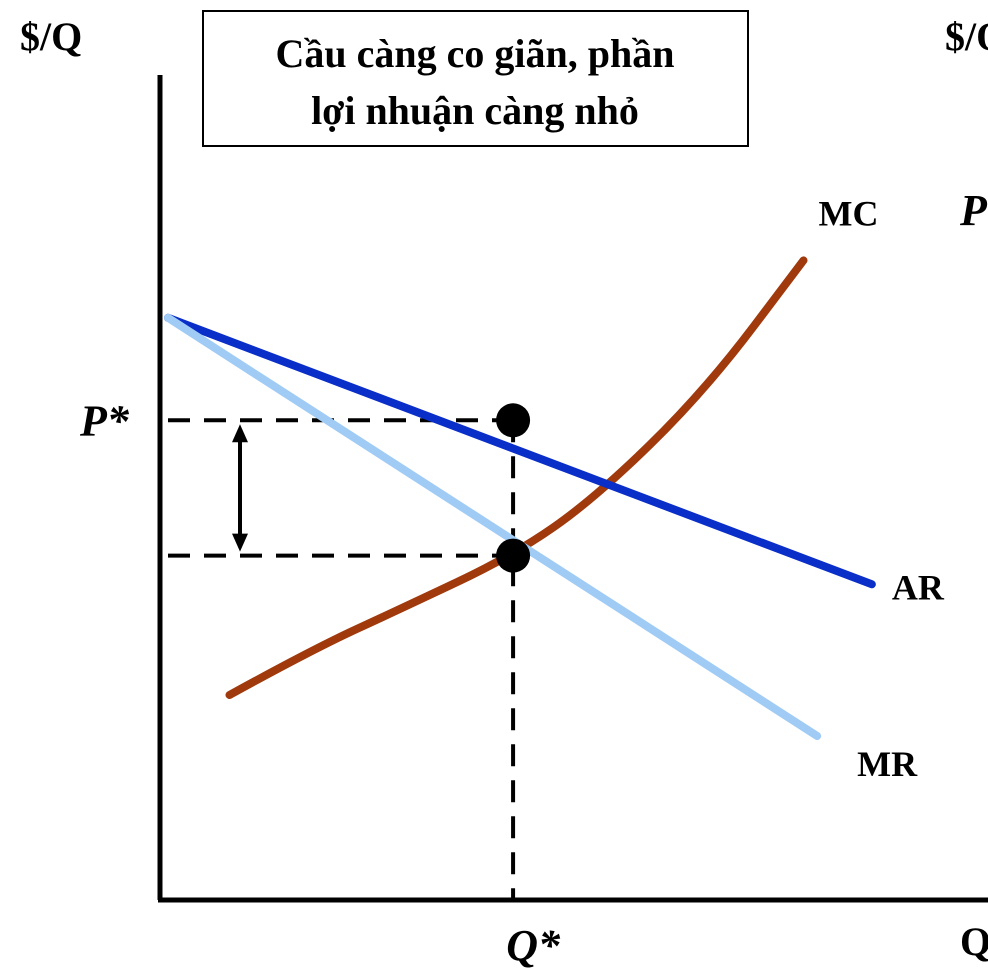 This screenshot has height=976, width=988. Describe the element at coordinates (966, 36) in the screenshot. I see `right-panel-y-label: $/Q` at that location.